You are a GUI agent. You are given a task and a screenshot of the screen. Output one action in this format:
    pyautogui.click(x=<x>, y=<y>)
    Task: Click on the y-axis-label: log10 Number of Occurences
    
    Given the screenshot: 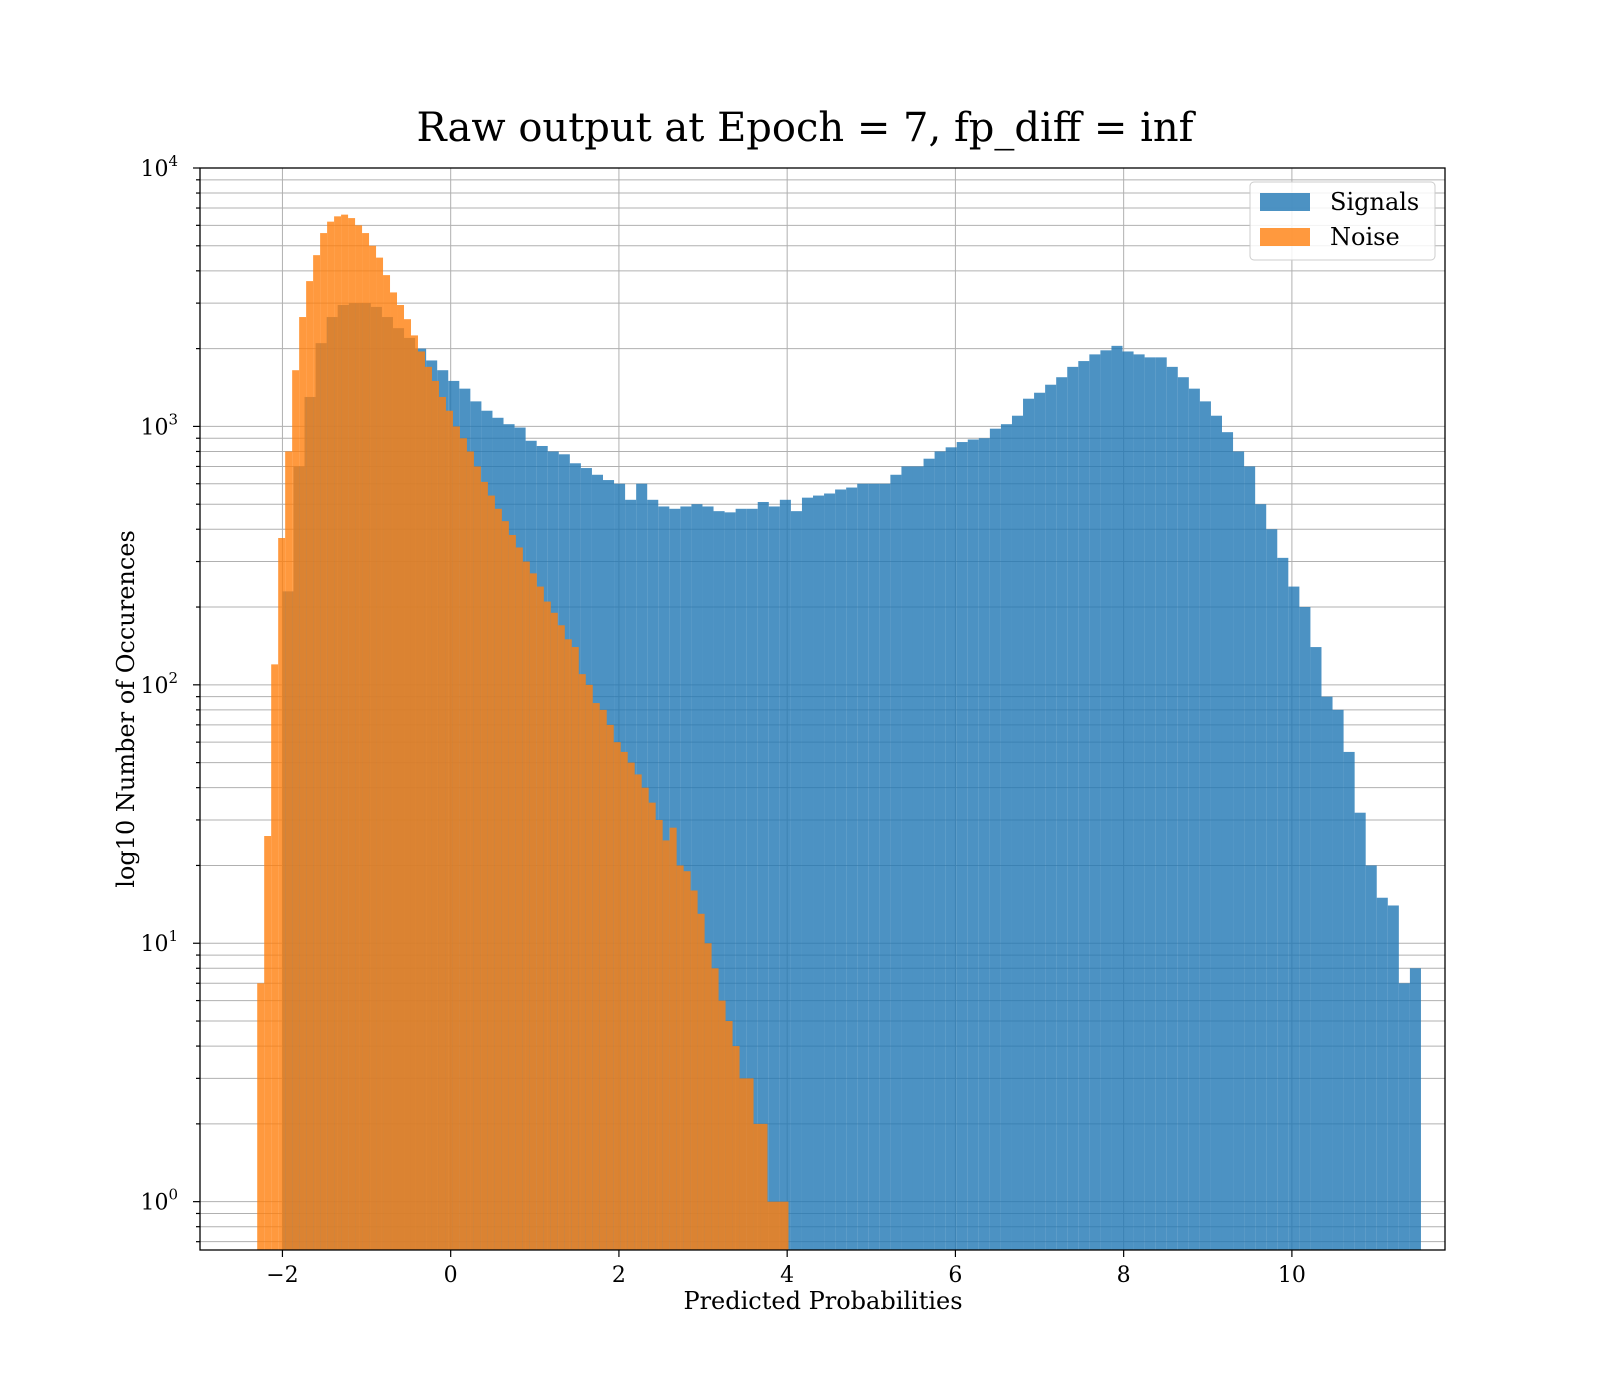 What is the action you would take?
    pyautogui.click(x=126, y=709)
    